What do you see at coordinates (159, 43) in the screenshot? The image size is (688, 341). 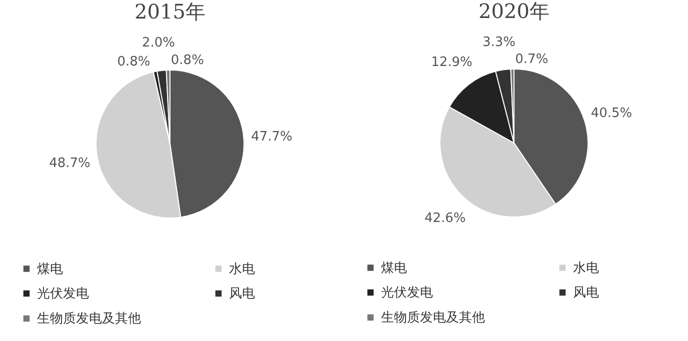 I see `data-label: 2.0%` at bounding box center [159, 43].